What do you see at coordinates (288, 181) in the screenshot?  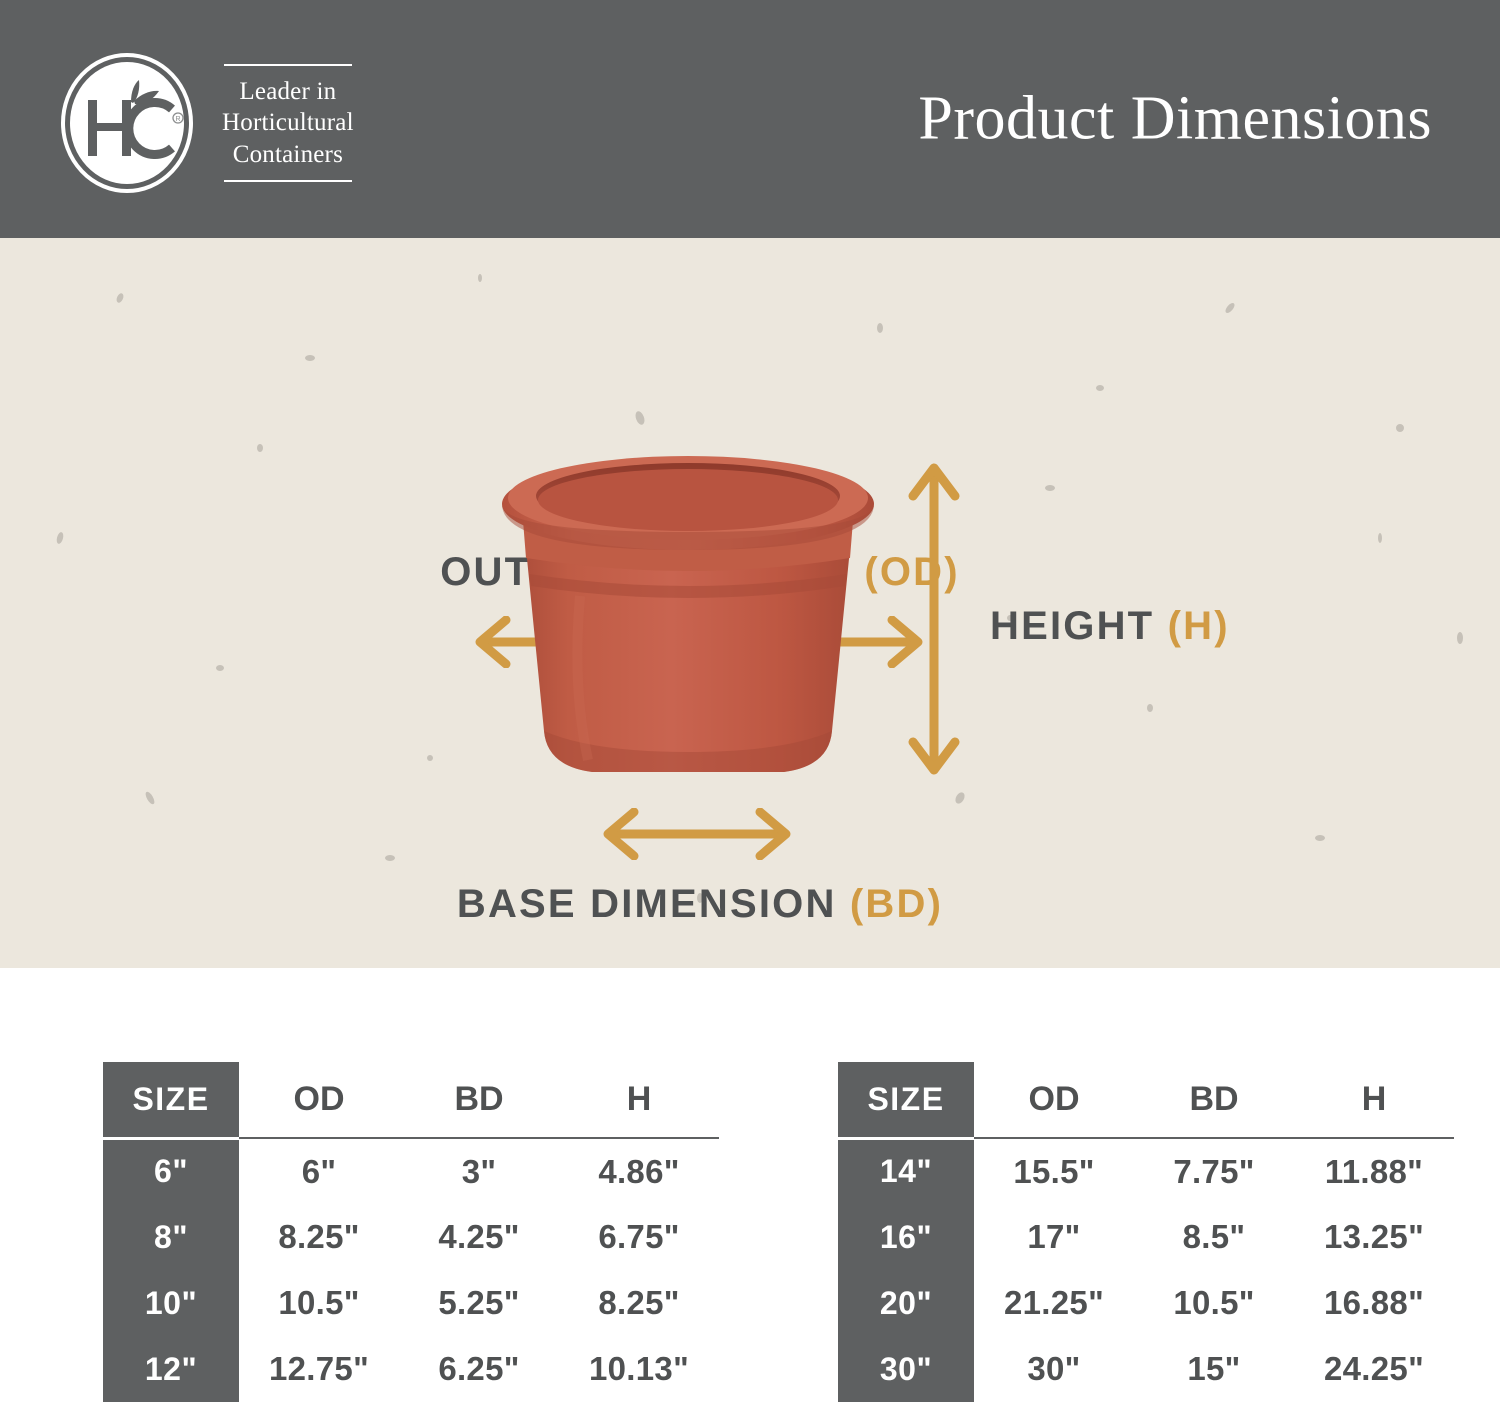 I see `tagline-rule-bottom` at bounding box center [288, 181].